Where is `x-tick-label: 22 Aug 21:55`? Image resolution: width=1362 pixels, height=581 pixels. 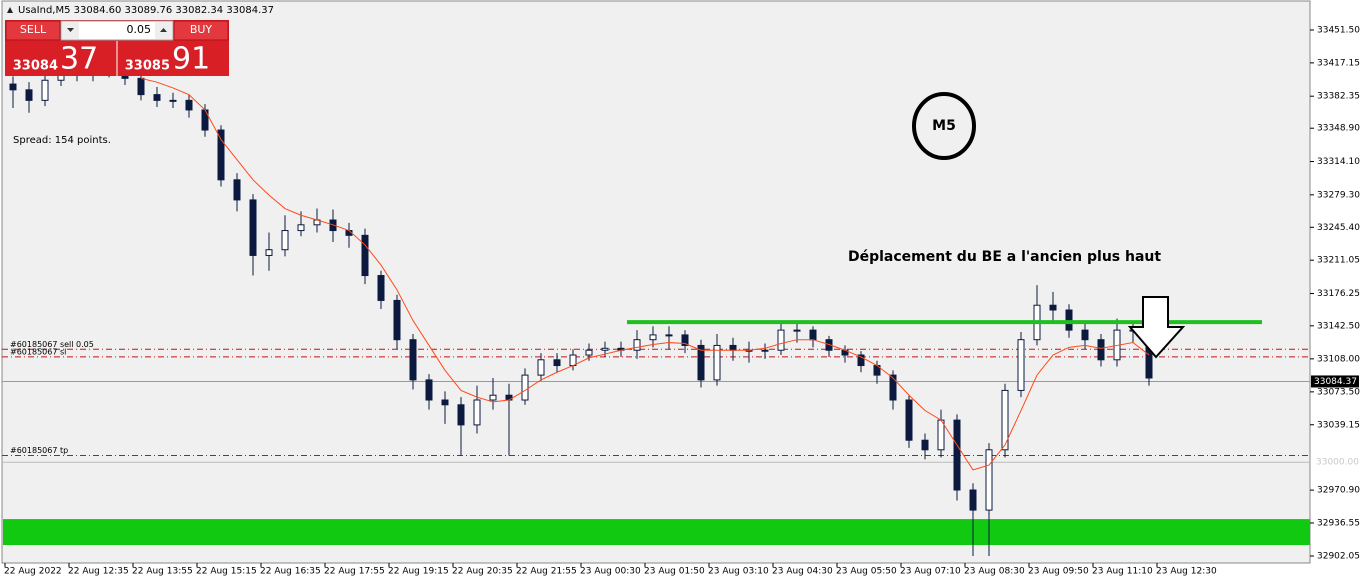 x-tick-label: 22 Aug 21:55 is located at coordinates (546, 572).